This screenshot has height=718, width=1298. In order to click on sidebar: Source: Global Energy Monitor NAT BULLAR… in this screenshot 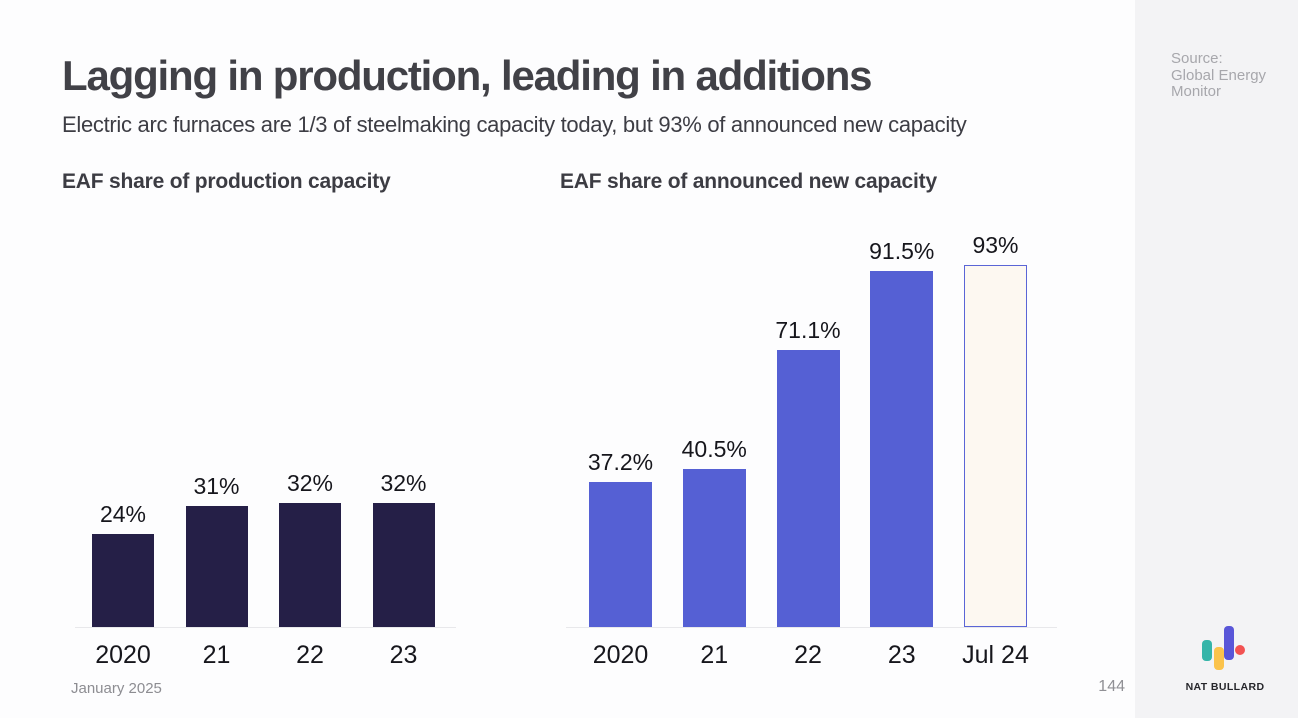, I will do `click(1216, 359)`.